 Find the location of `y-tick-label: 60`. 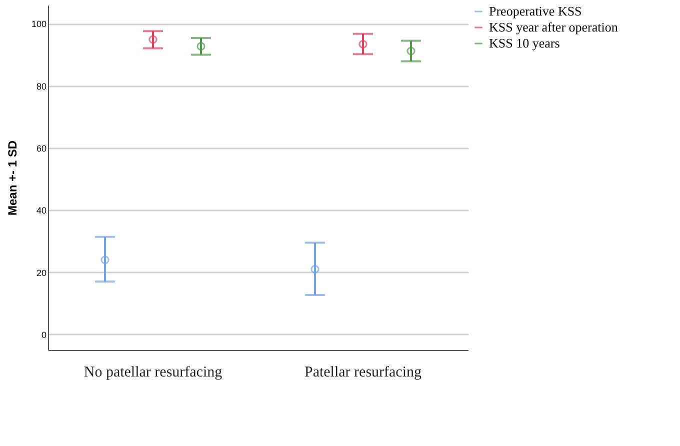

y-tick-label: 60 is located at coordinates (41, 148).